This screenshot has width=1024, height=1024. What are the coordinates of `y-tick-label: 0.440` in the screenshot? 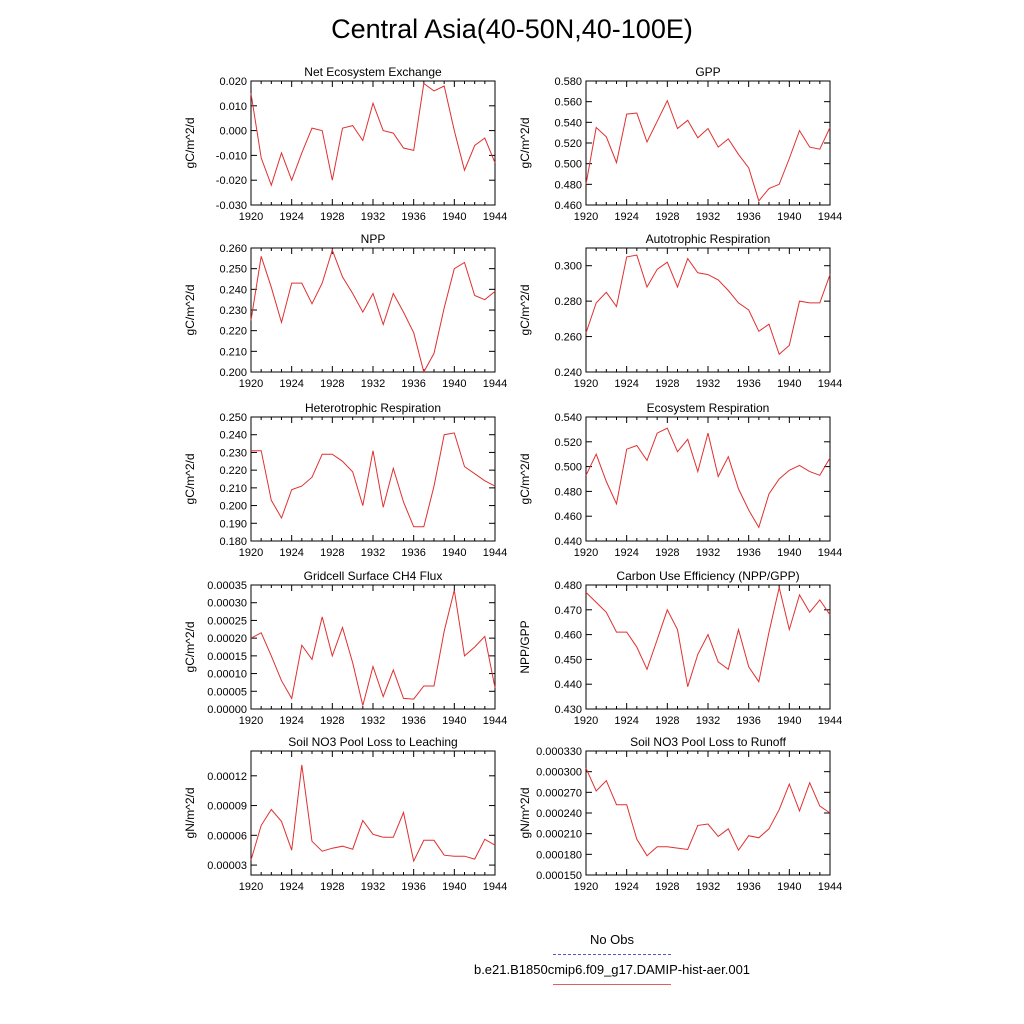 It's located at (568, 685).